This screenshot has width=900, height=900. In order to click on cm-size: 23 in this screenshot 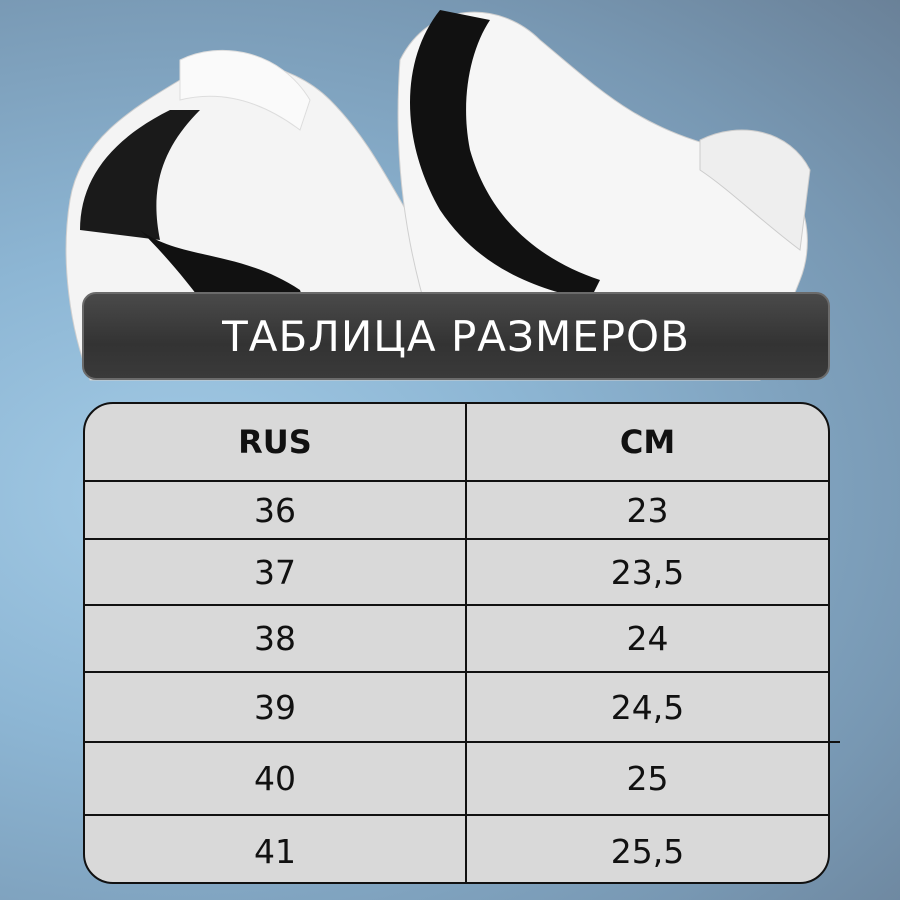, I will do `click(647, 510)`.